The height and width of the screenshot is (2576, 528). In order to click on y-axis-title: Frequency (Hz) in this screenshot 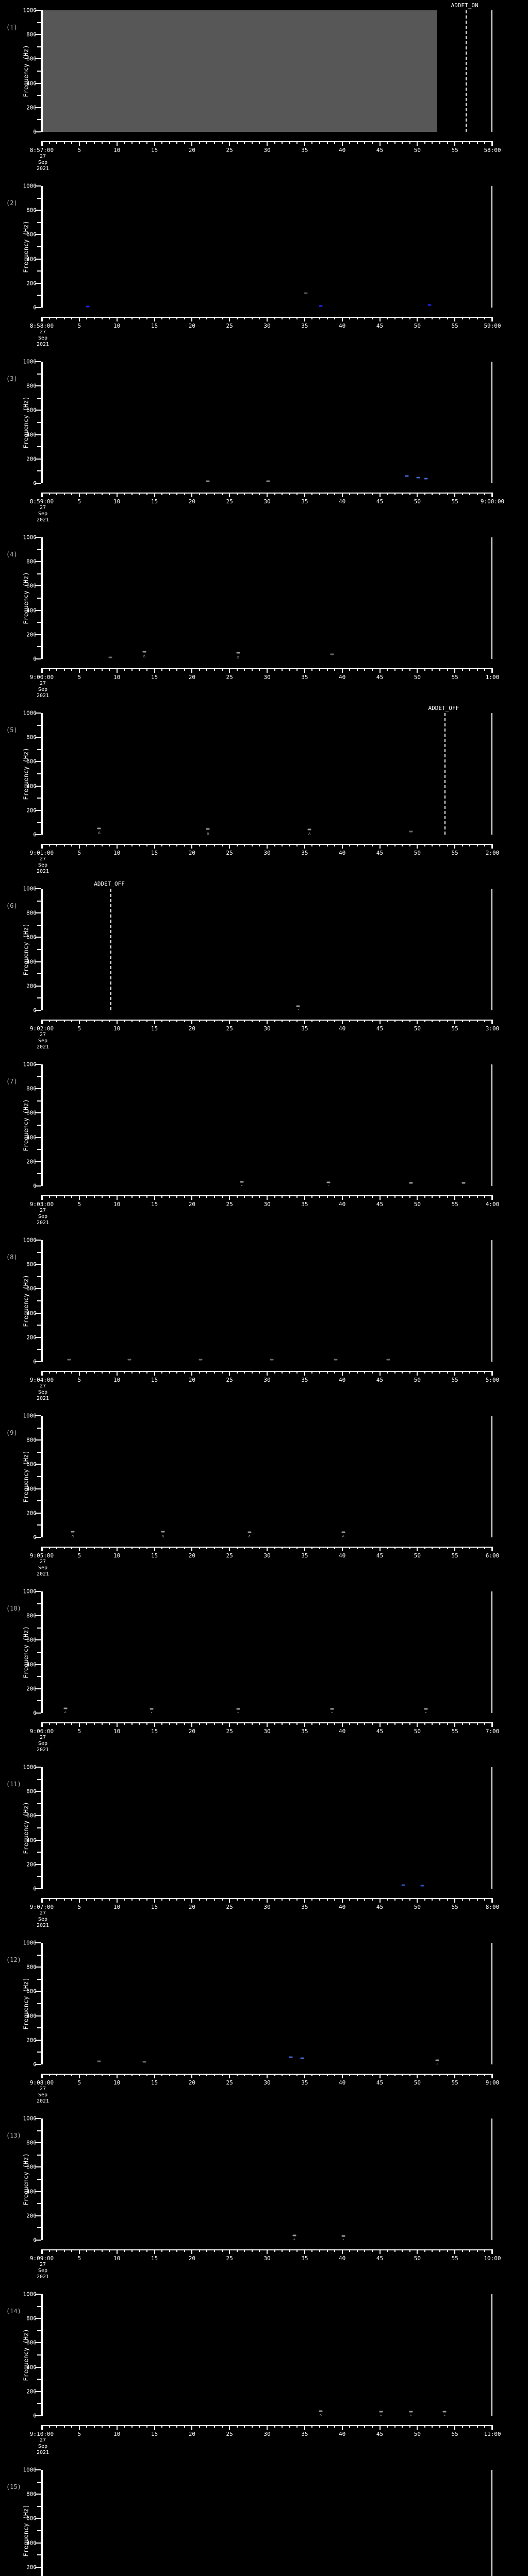, I will do `click(26, 1476)`.